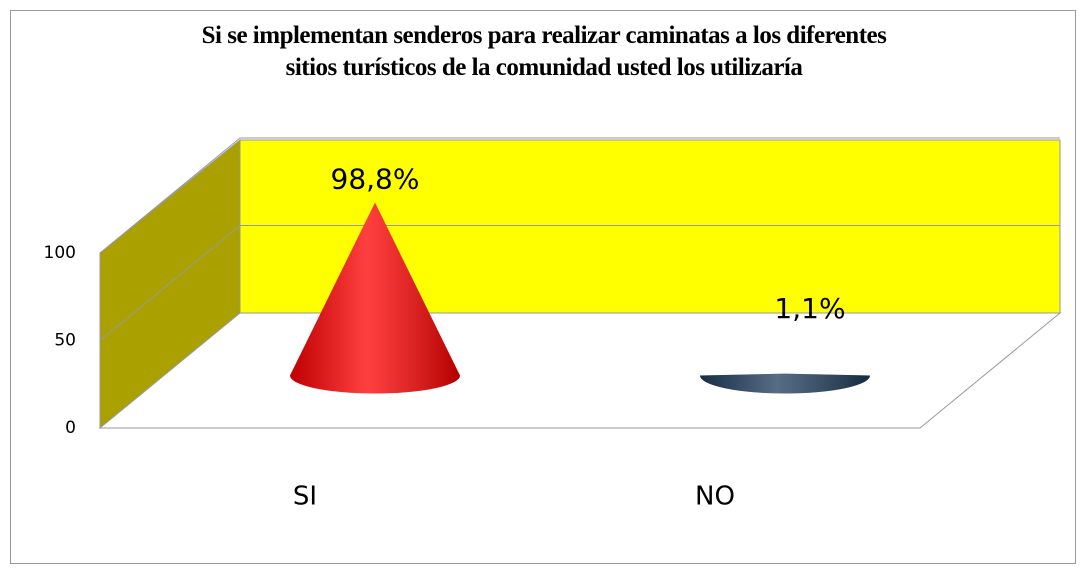 Image resolution: width=1088 pixels, height=576 pixels. I want to click on x-tick-label: NO, so click(715, 497).